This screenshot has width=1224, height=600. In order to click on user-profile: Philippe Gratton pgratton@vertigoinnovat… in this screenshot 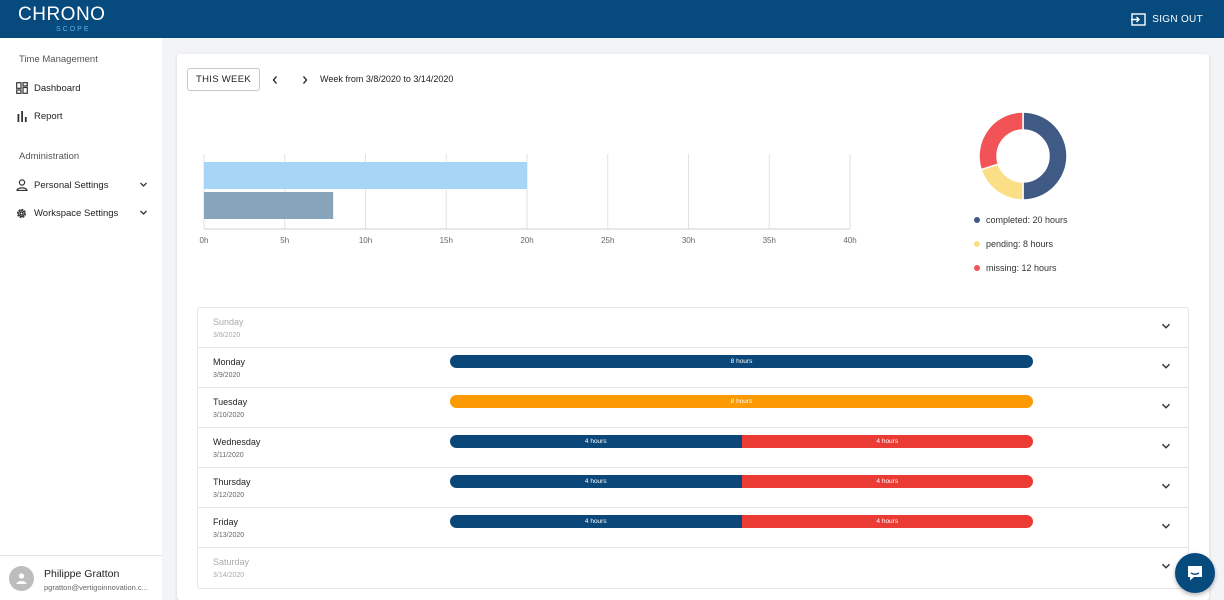, I will do `click(81, 577)`.